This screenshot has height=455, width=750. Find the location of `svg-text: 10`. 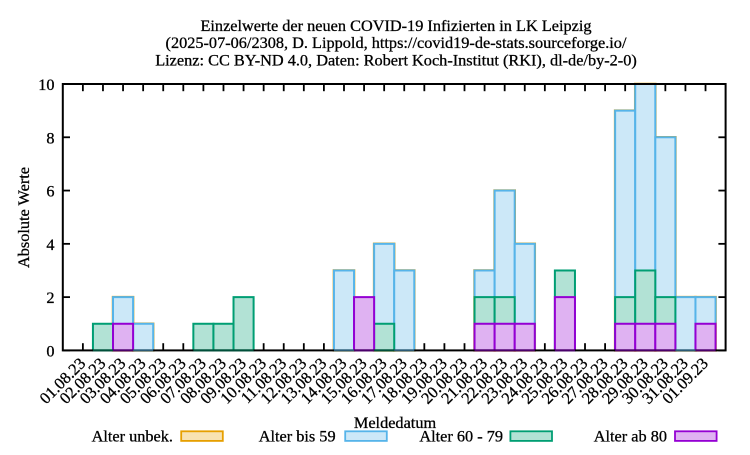

svg-text: 10 is located at coordinates (46, 84).